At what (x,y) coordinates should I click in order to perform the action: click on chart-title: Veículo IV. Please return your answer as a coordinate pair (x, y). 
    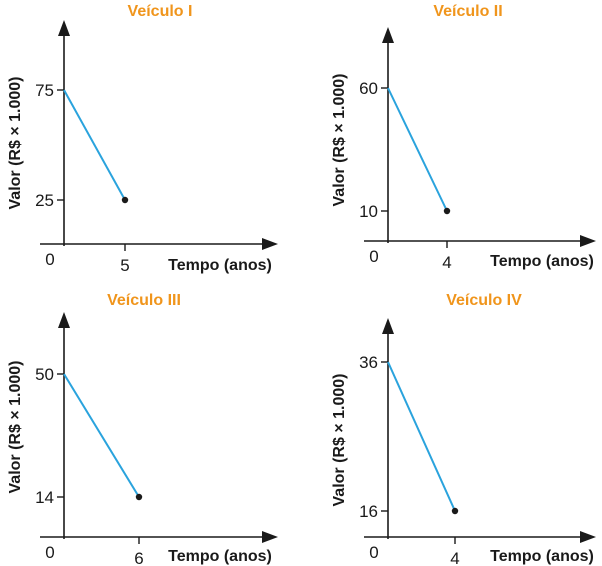
    Looking at the image, I should click on (484, 300).